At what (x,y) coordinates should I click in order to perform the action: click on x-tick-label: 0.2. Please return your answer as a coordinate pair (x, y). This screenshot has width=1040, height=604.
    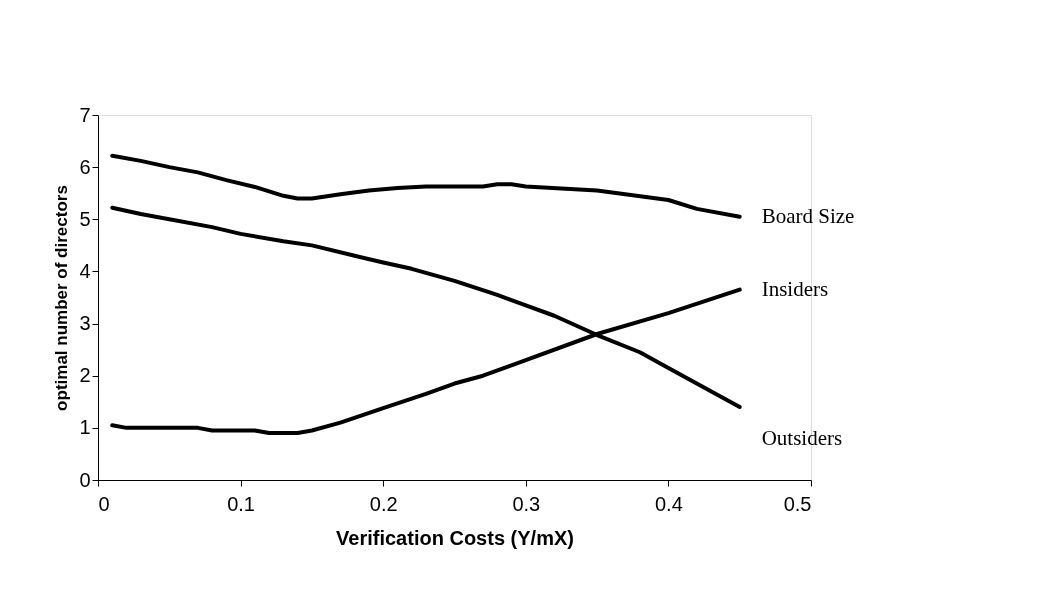
    Looking at the image, I should click on (383, 503).